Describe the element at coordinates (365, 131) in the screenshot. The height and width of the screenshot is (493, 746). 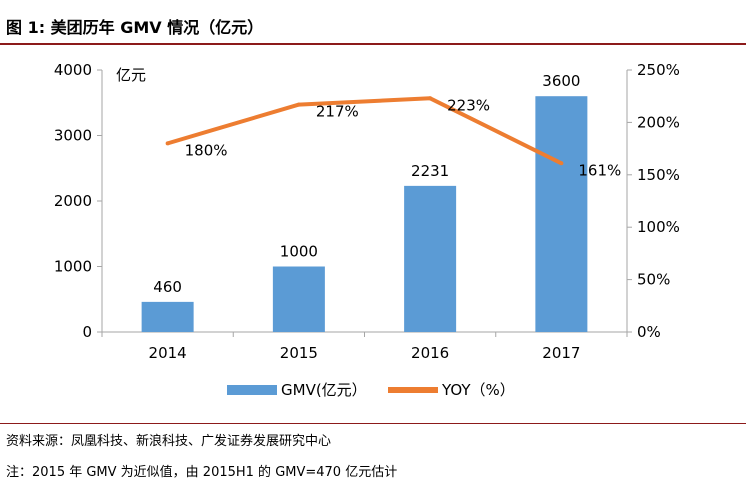
I see `yoy-series-line` at that location.